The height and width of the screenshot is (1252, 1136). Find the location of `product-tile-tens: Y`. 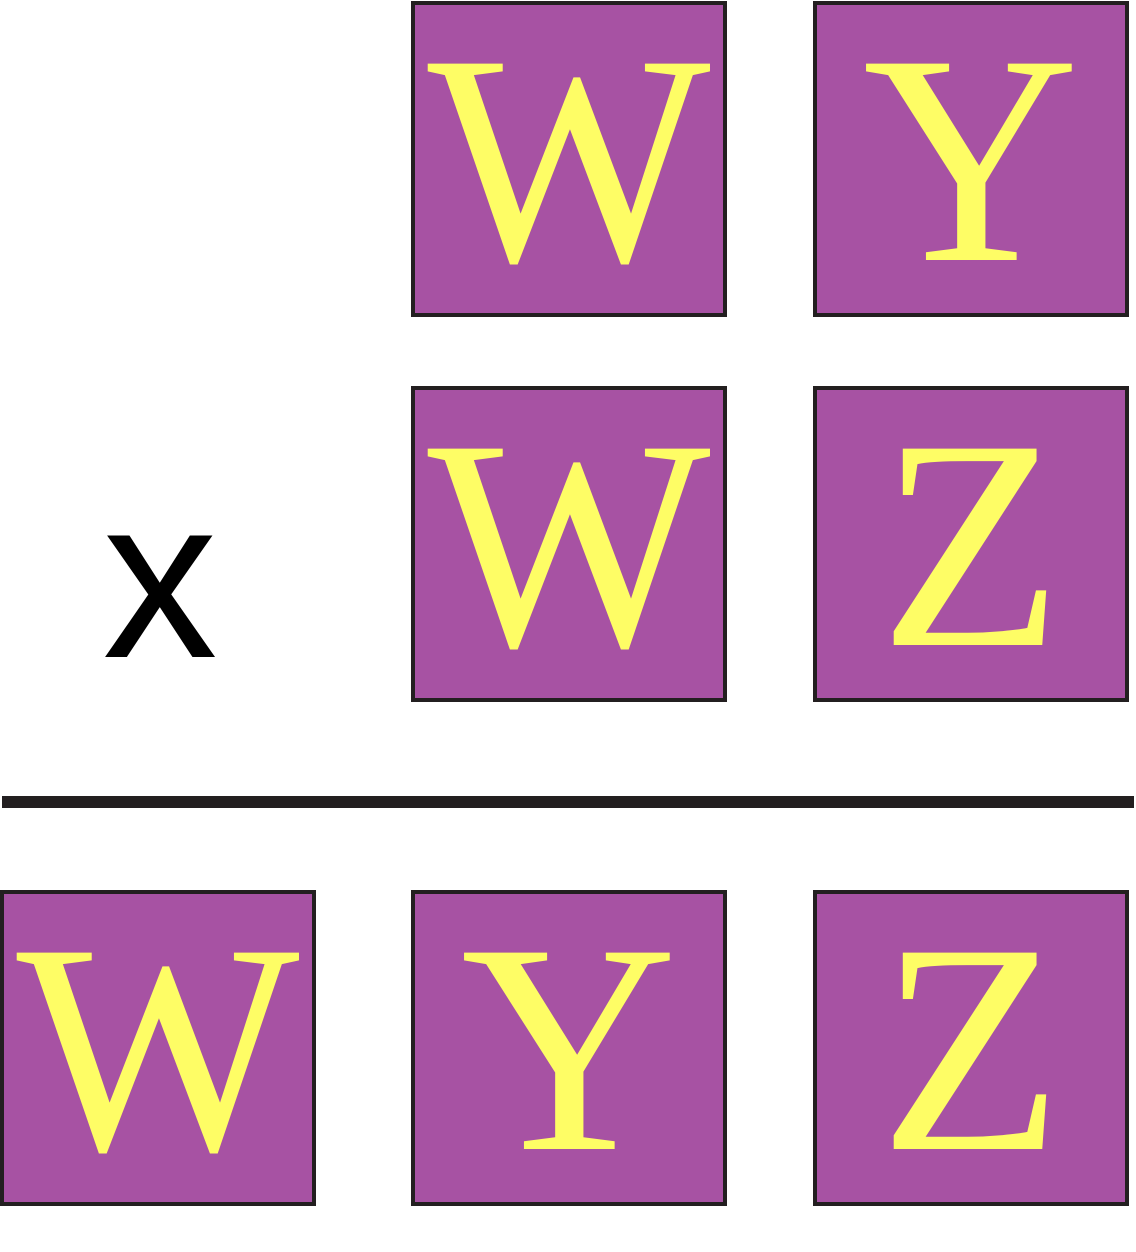

product-tile-tens: Y is located at coordinates (569, 1048).